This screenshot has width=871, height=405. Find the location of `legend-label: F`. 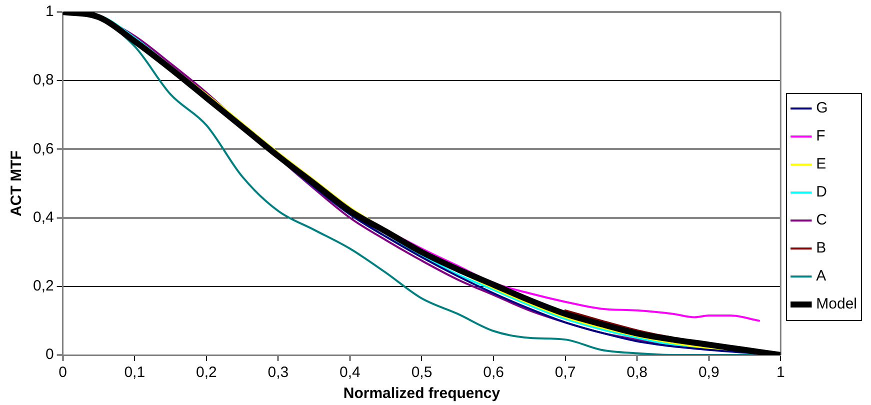

legend-label: F is located at coordinates (821, 136).